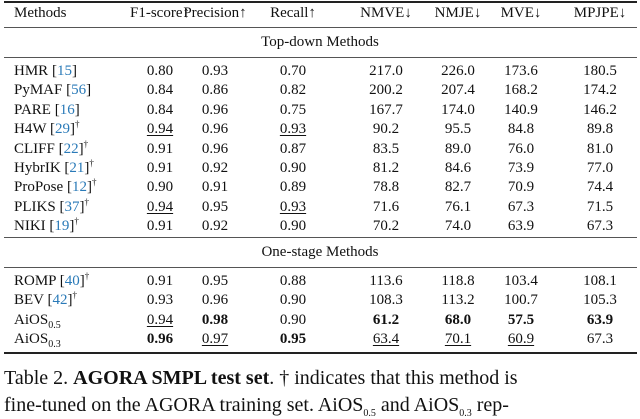 Image resolution: width=640 pixels, height=419 pixels. Describe the element at coordinates (71, 148) in the screenshot. I see `citation-link: 22` at that location.